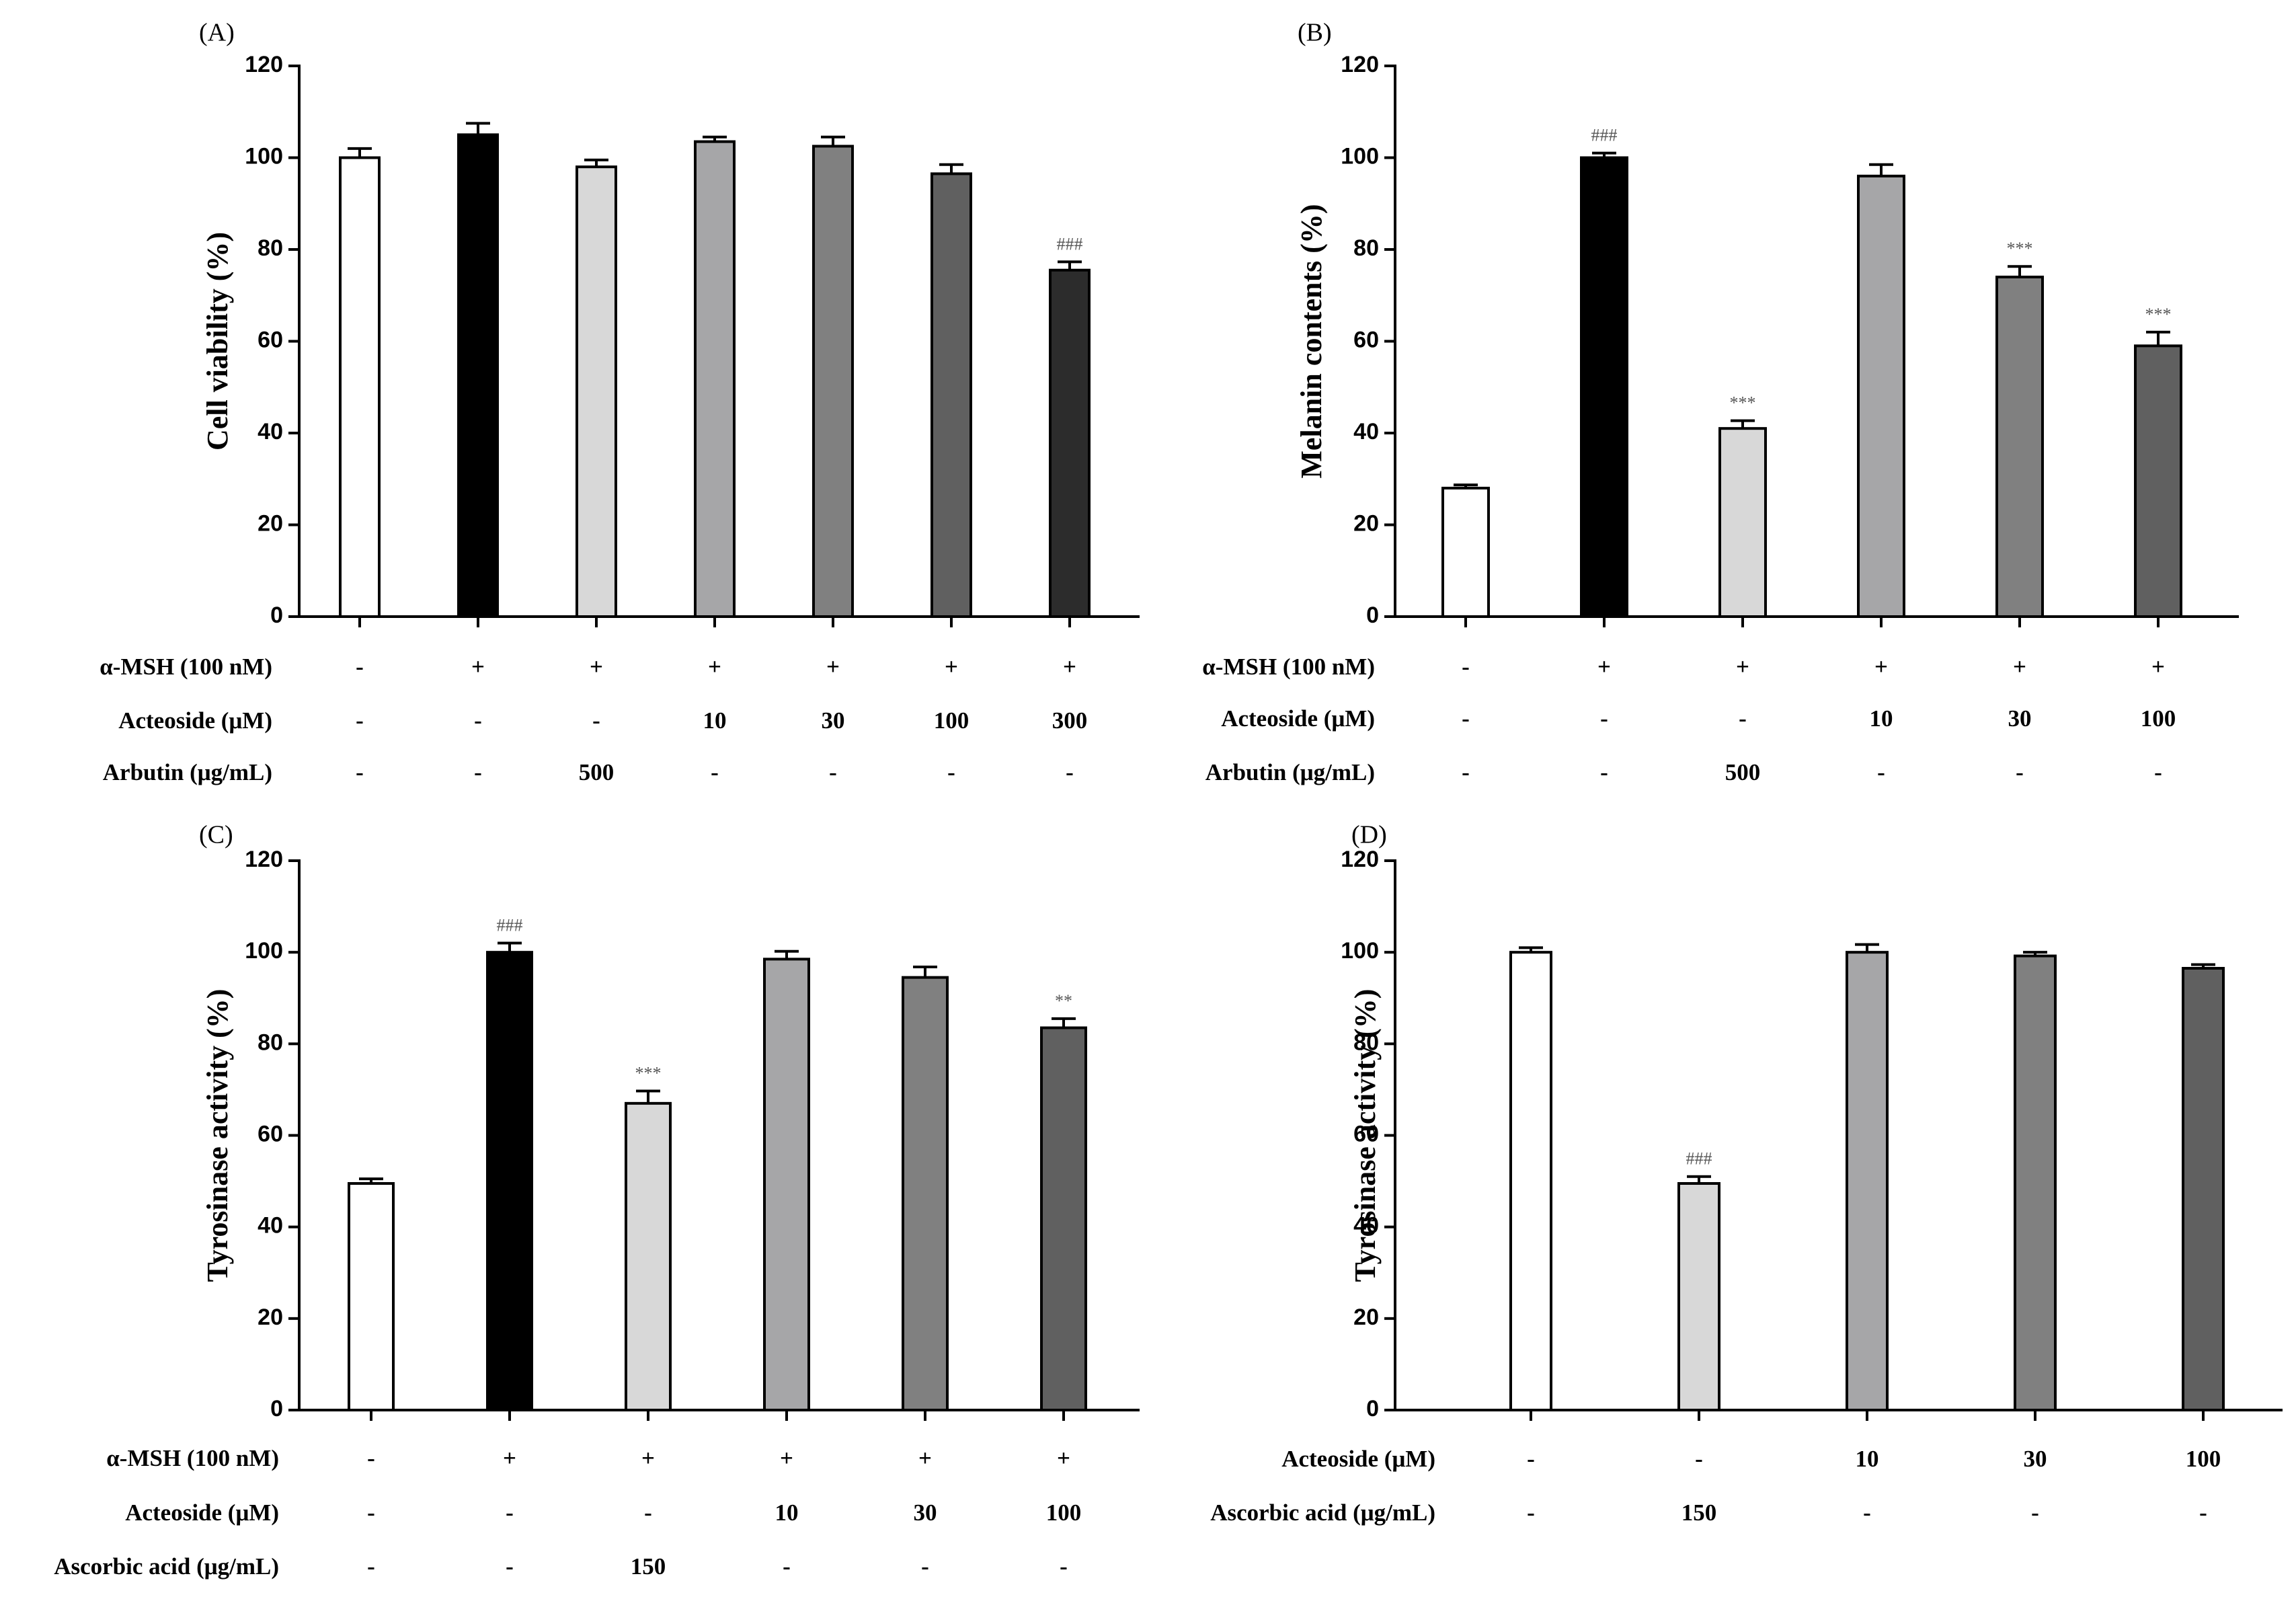  I want to click on condition-value: 300, so click(1070, 720).